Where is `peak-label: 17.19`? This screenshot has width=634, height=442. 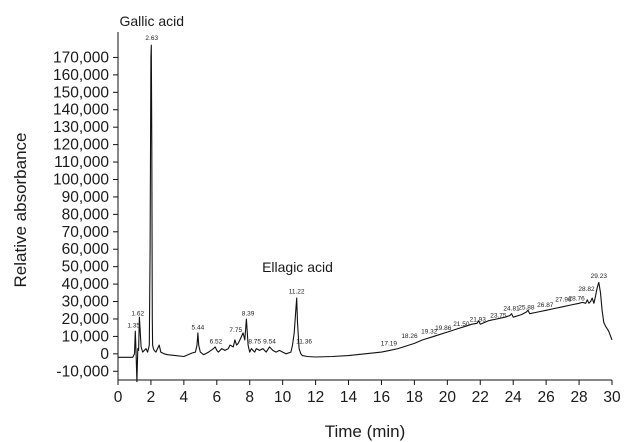
peak-label: 17.19 is located at coordinates (389, 343).